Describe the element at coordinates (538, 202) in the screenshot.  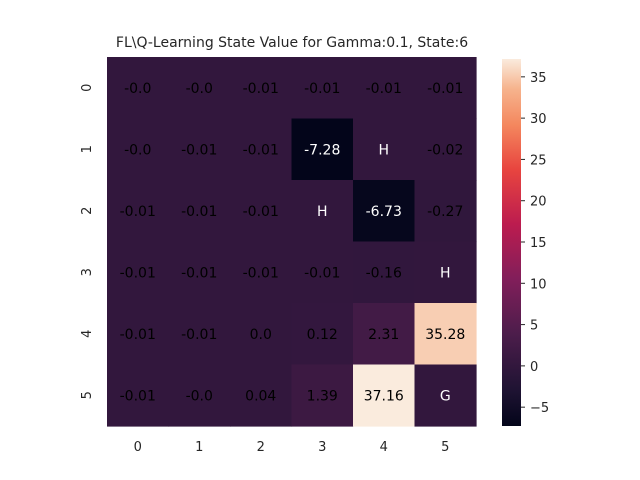
I see `colorbar-tick-label: 20` at that location.